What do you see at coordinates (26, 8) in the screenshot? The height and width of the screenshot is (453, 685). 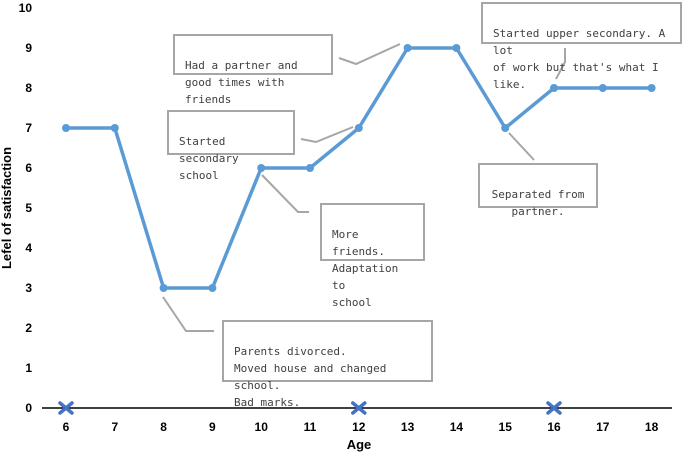 I see `y-tick-label: 10` at bounding box center [26, 8].